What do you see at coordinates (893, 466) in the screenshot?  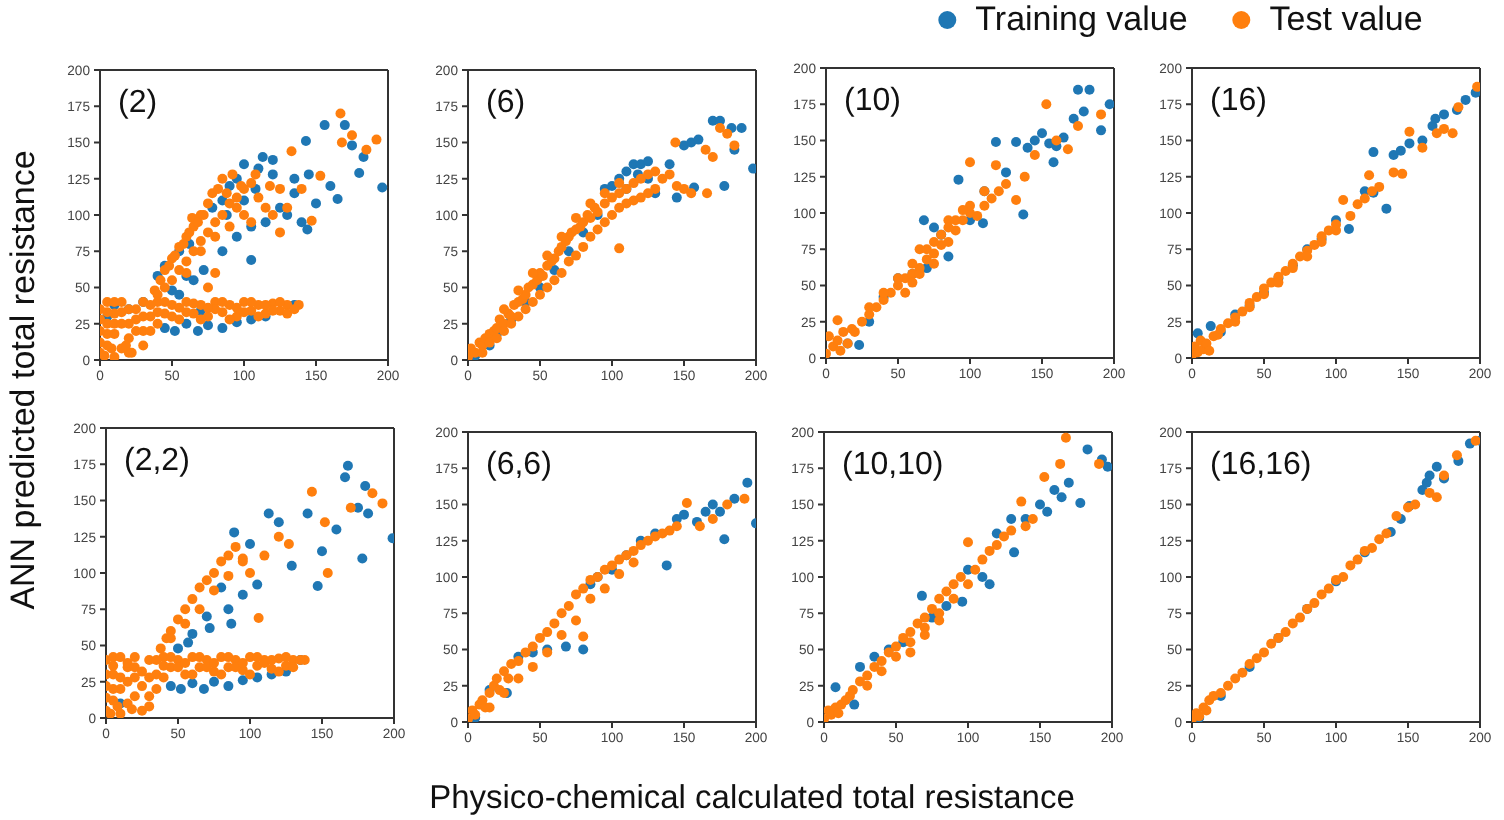 I see `text: (10,10)` at bounding box center [893, 466].